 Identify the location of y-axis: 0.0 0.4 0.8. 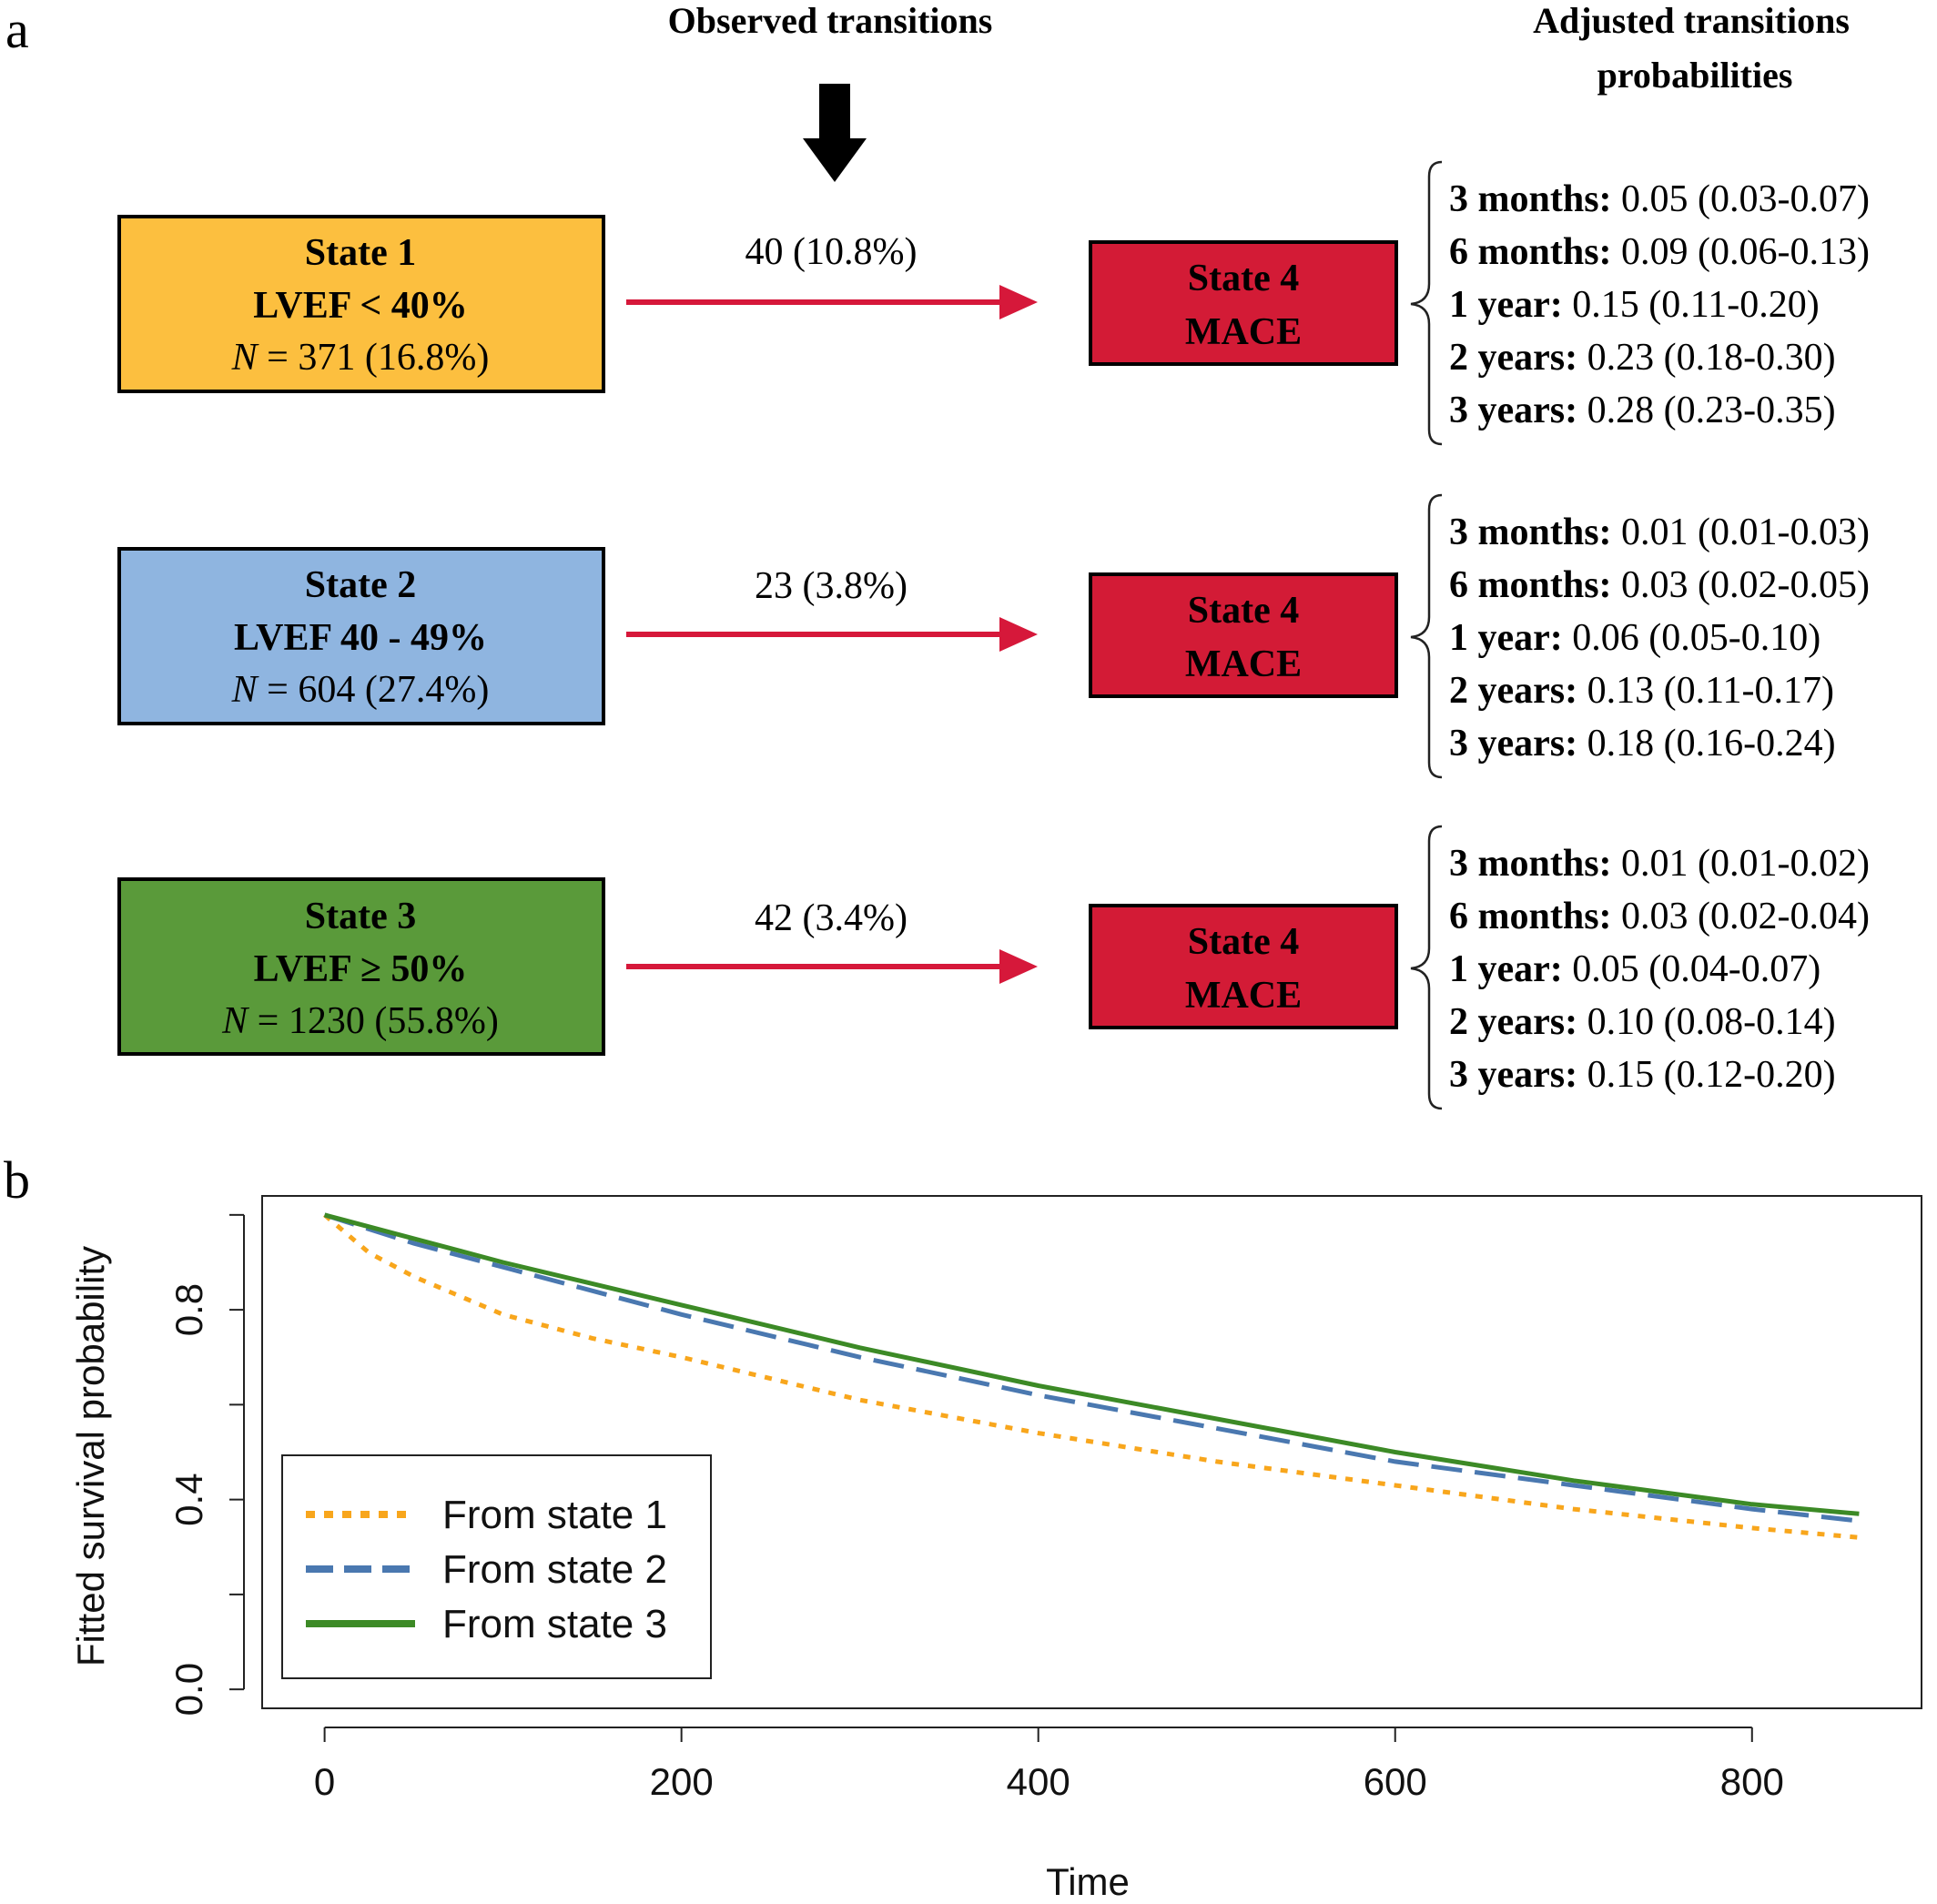
(206, 1464).